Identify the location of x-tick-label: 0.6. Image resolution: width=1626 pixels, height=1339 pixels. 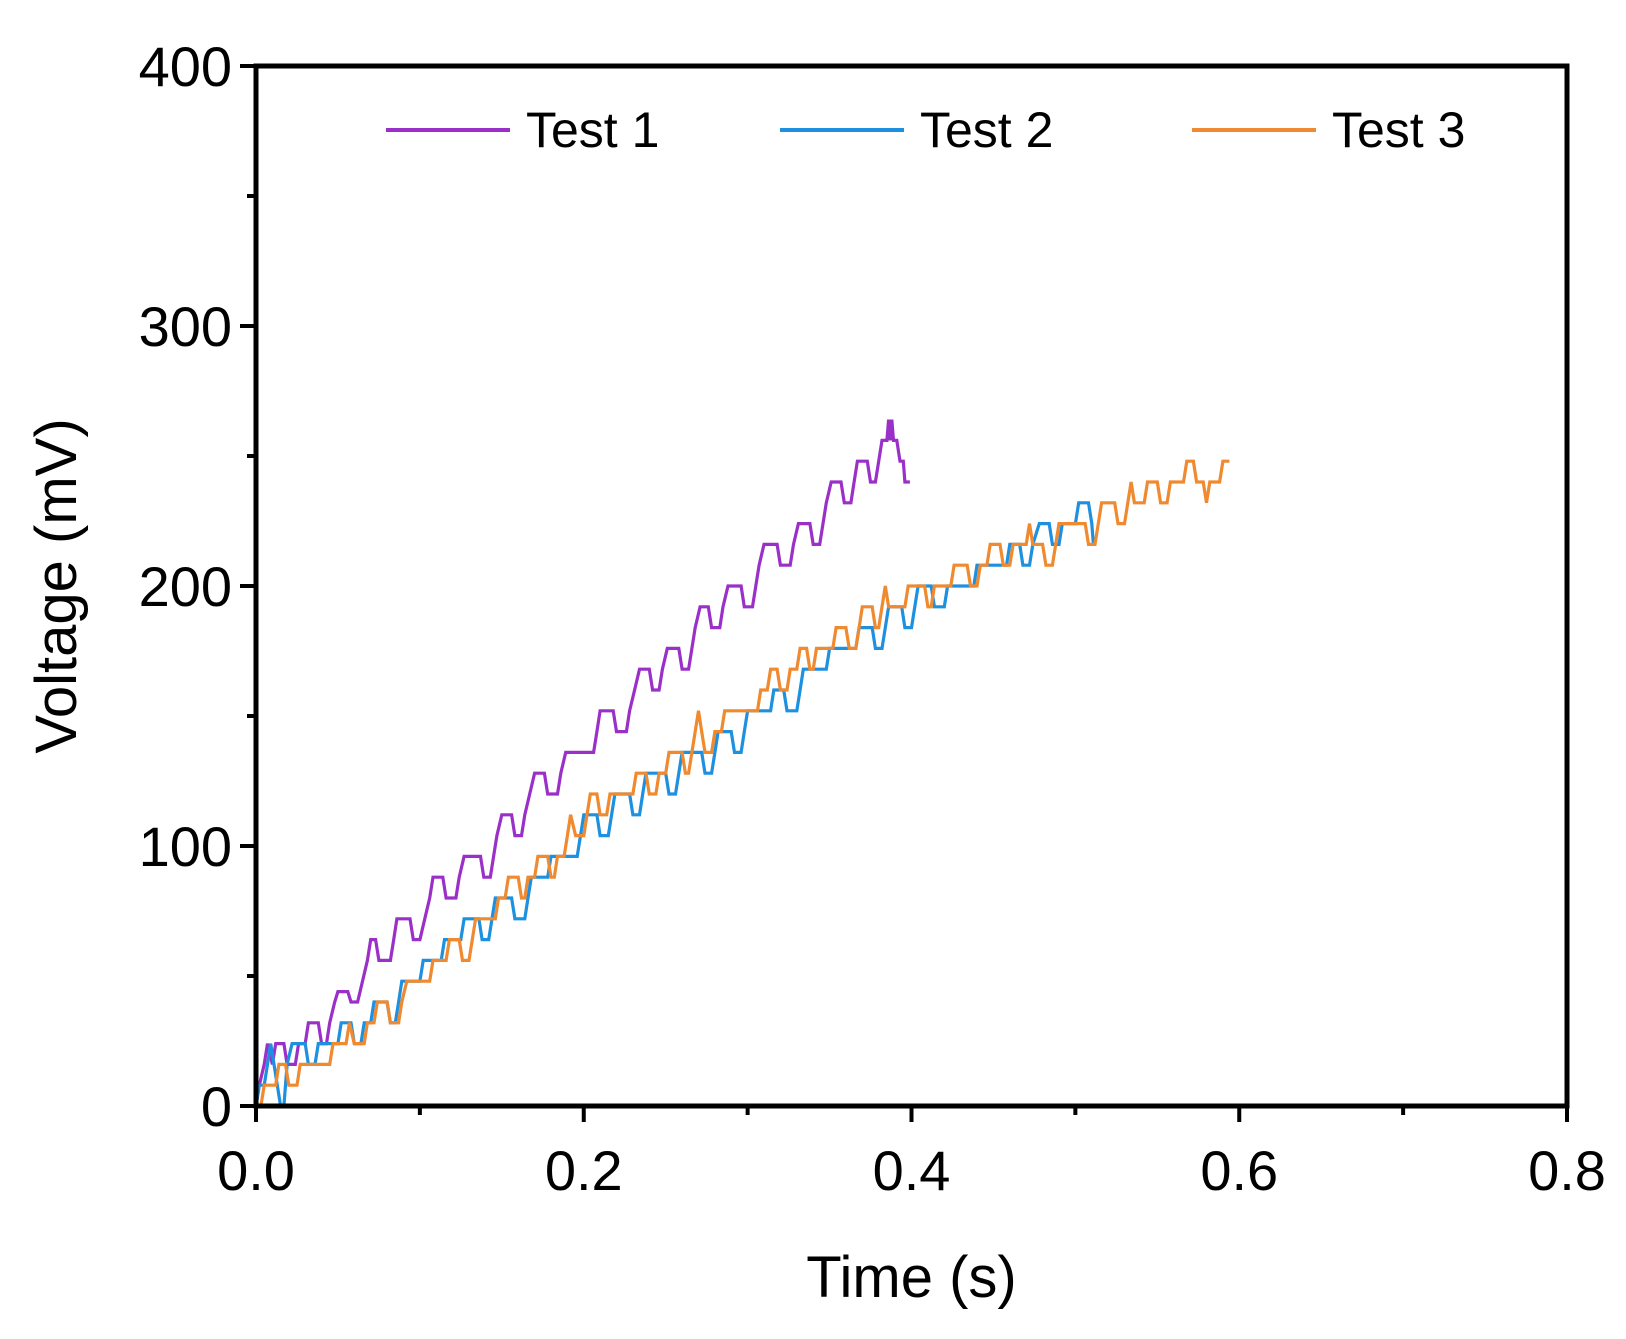
(1239, 1170).